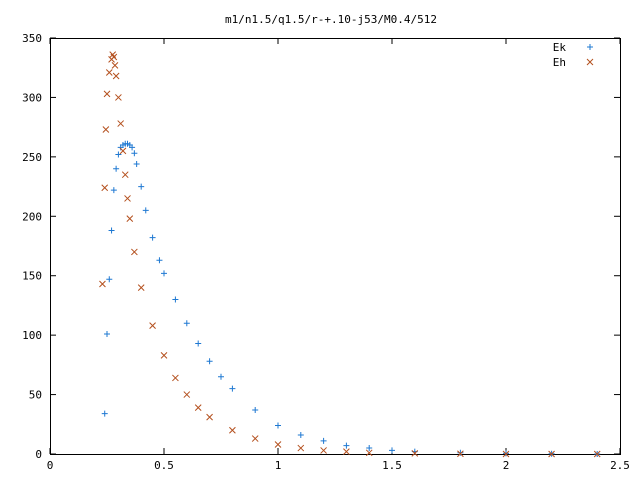 The image size is (640, 480). I want to click on legend-marker-eh, so click(590, 62).